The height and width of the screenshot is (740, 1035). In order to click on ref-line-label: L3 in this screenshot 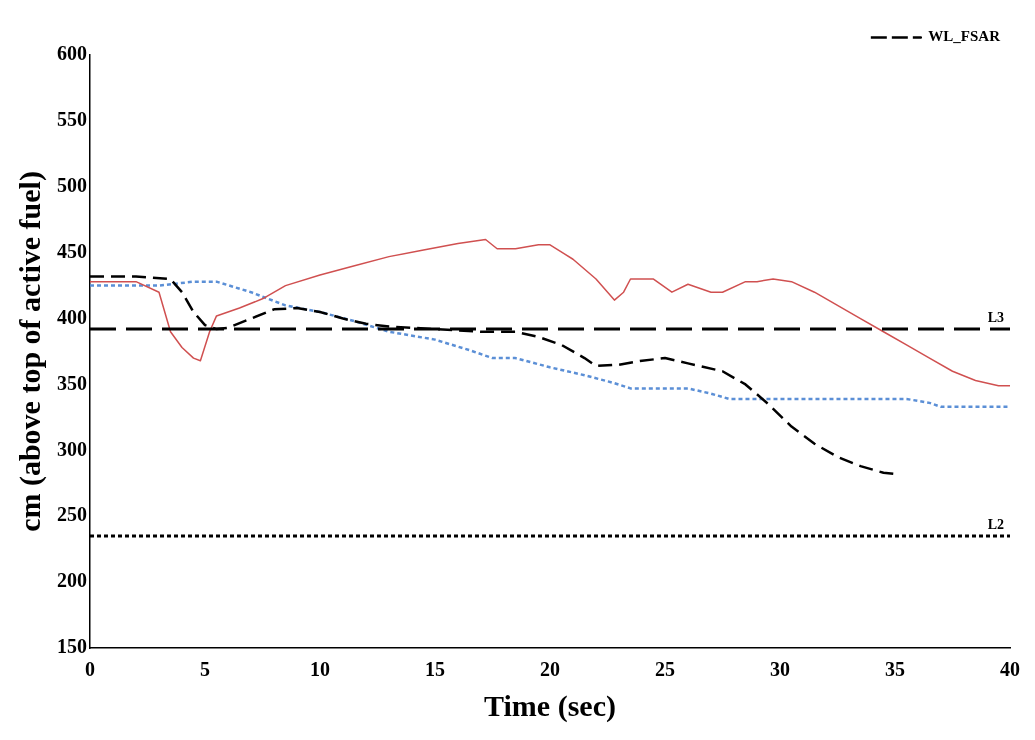, I will do `click(995, 317)`.